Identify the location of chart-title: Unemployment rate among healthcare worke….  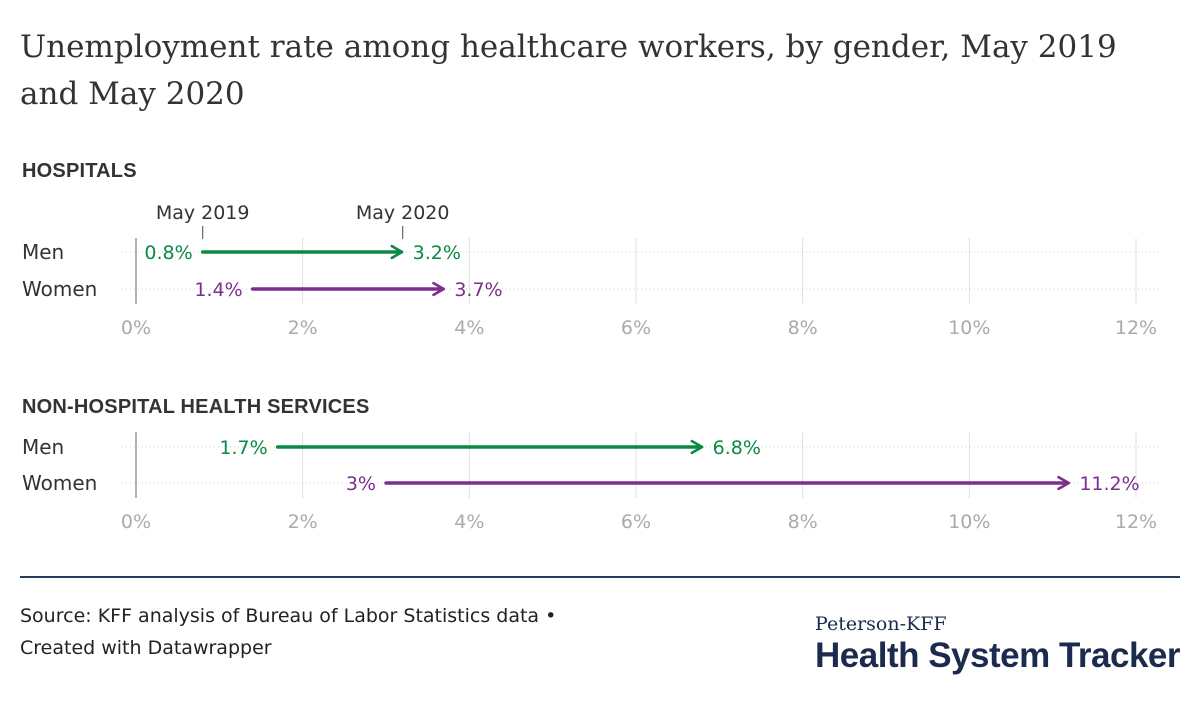
(568, 70).